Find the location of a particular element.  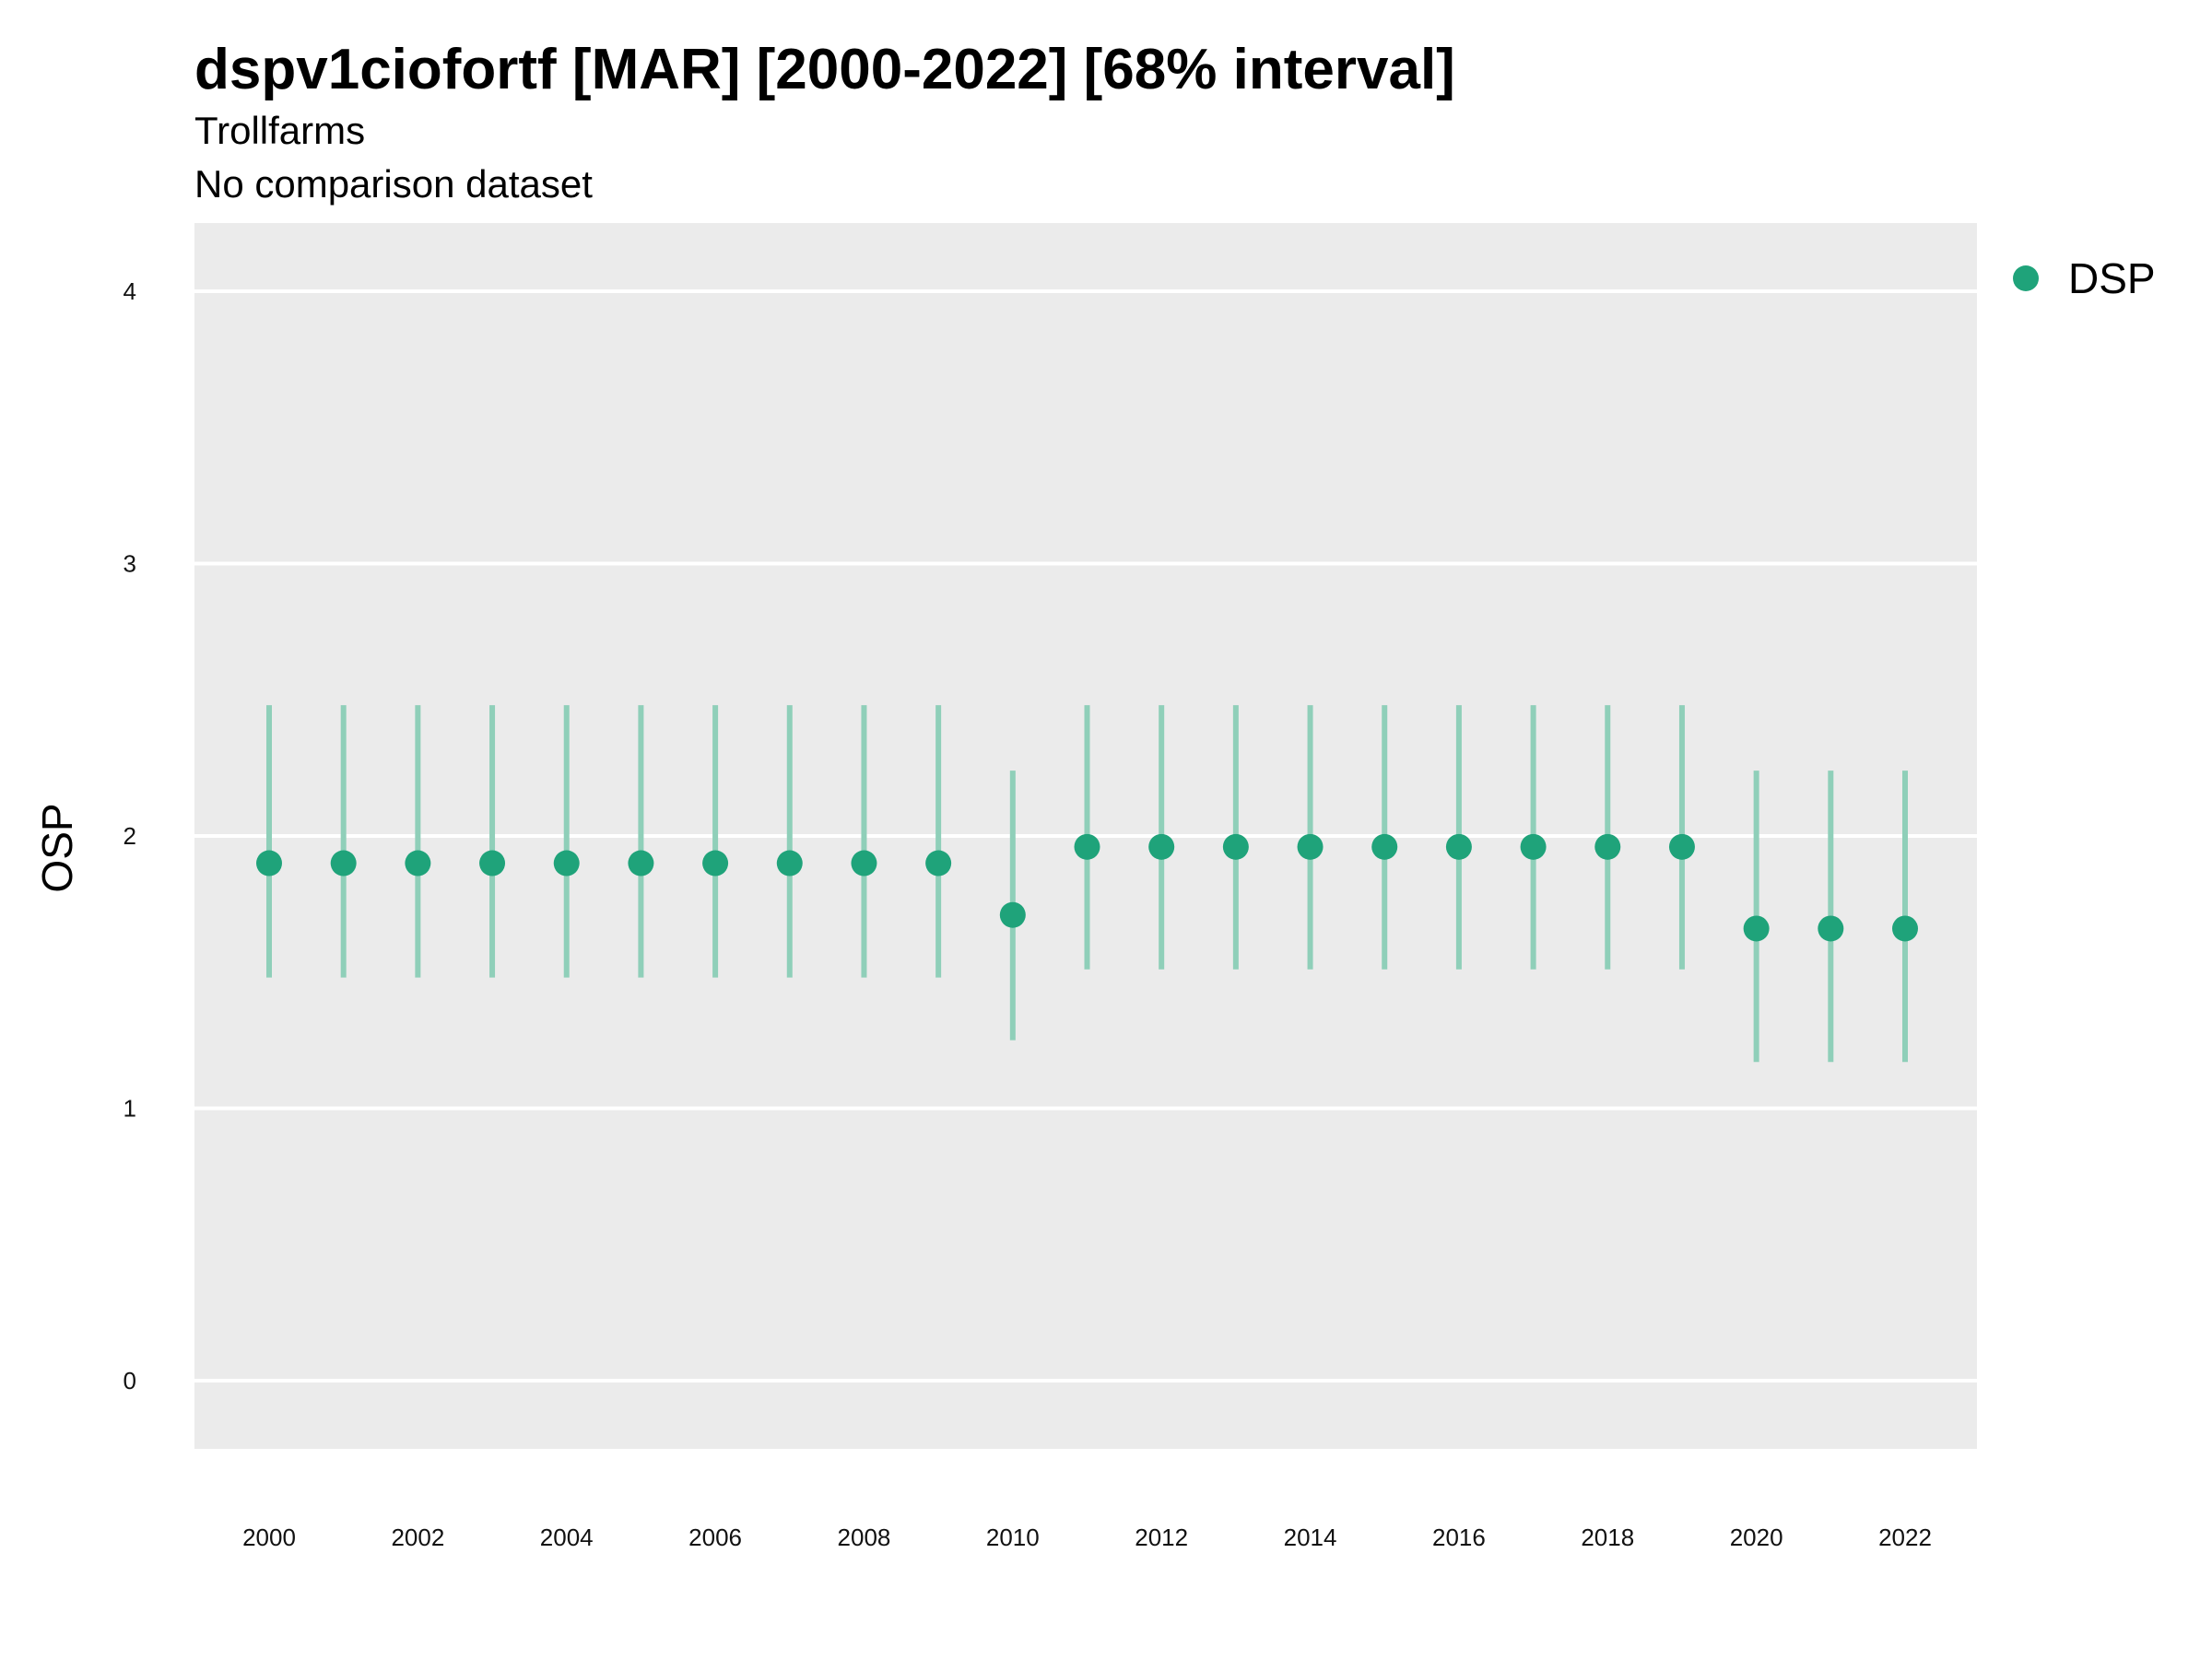

chart-subtitle: Trollfarms is located at coordinates (279, 130).